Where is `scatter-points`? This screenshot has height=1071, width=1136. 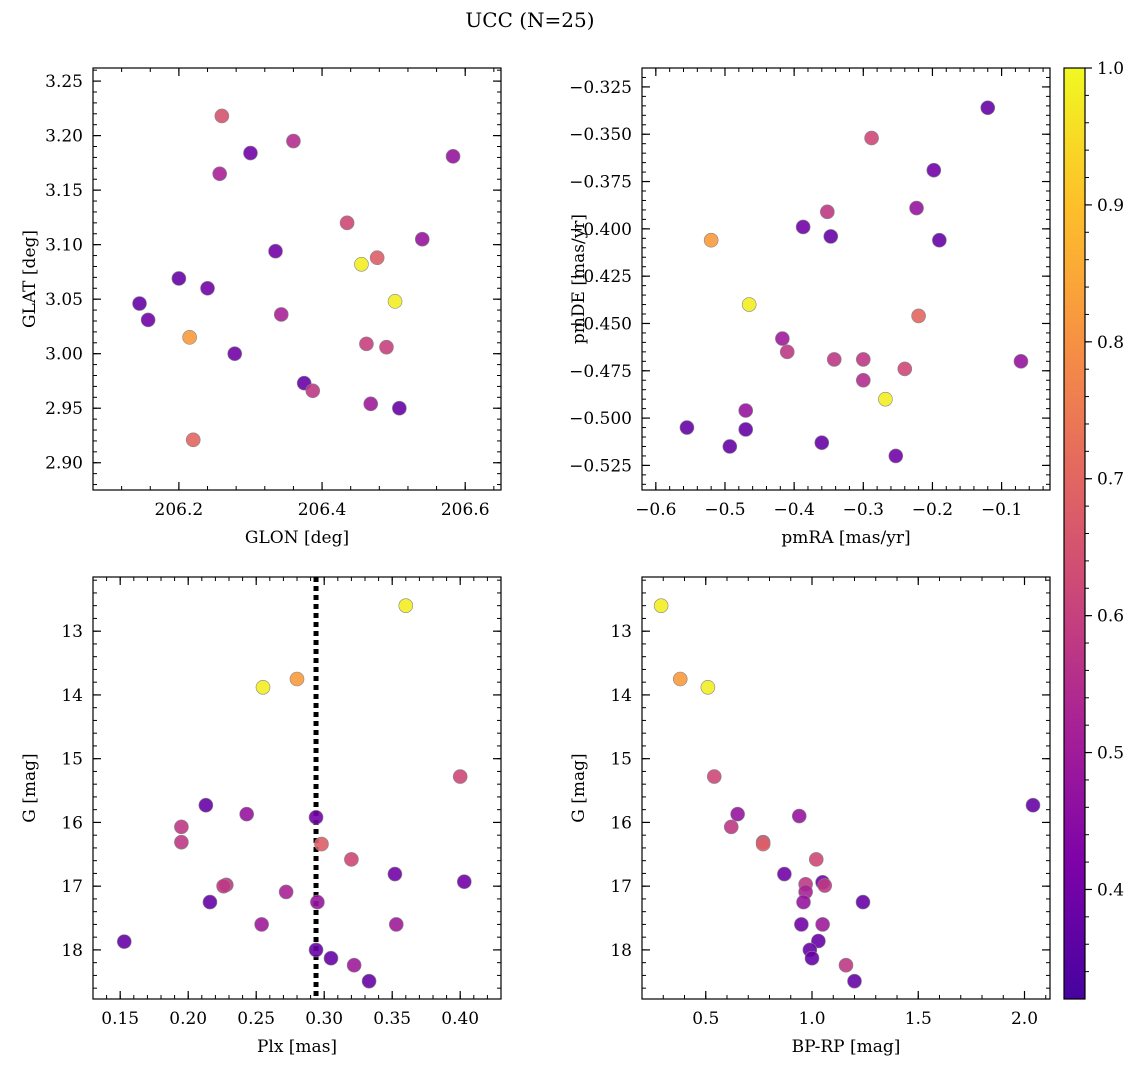 scatter-points is located at coordinates (294, 793).